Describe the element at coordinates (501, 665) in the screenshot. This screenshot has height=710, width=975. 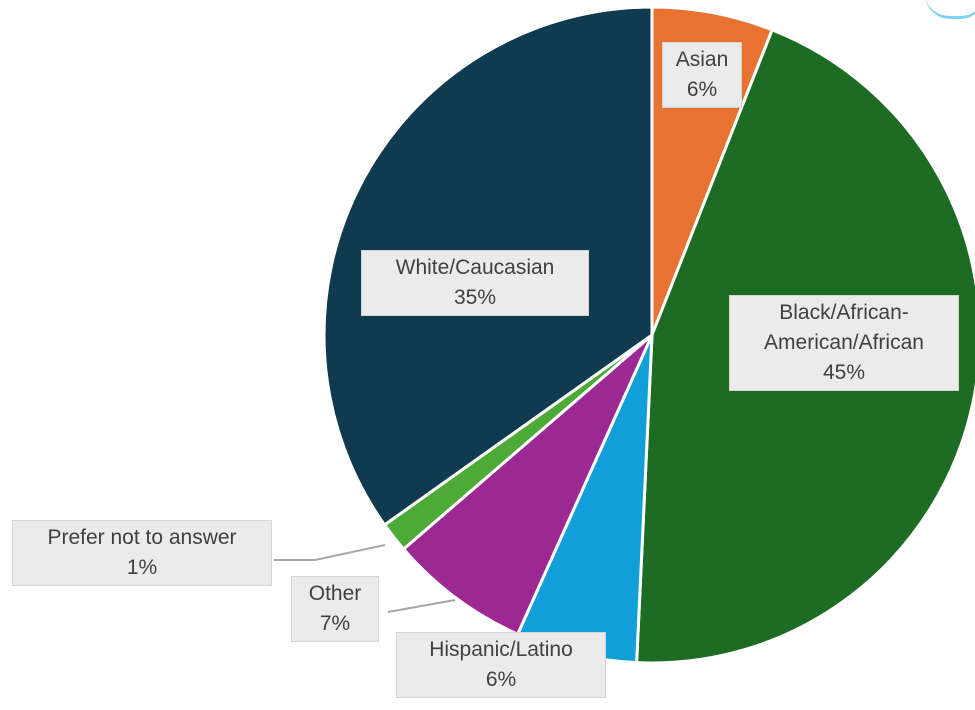
I see `data-label-hispanic-latino: Hispanic/Latino 6%` at that location.